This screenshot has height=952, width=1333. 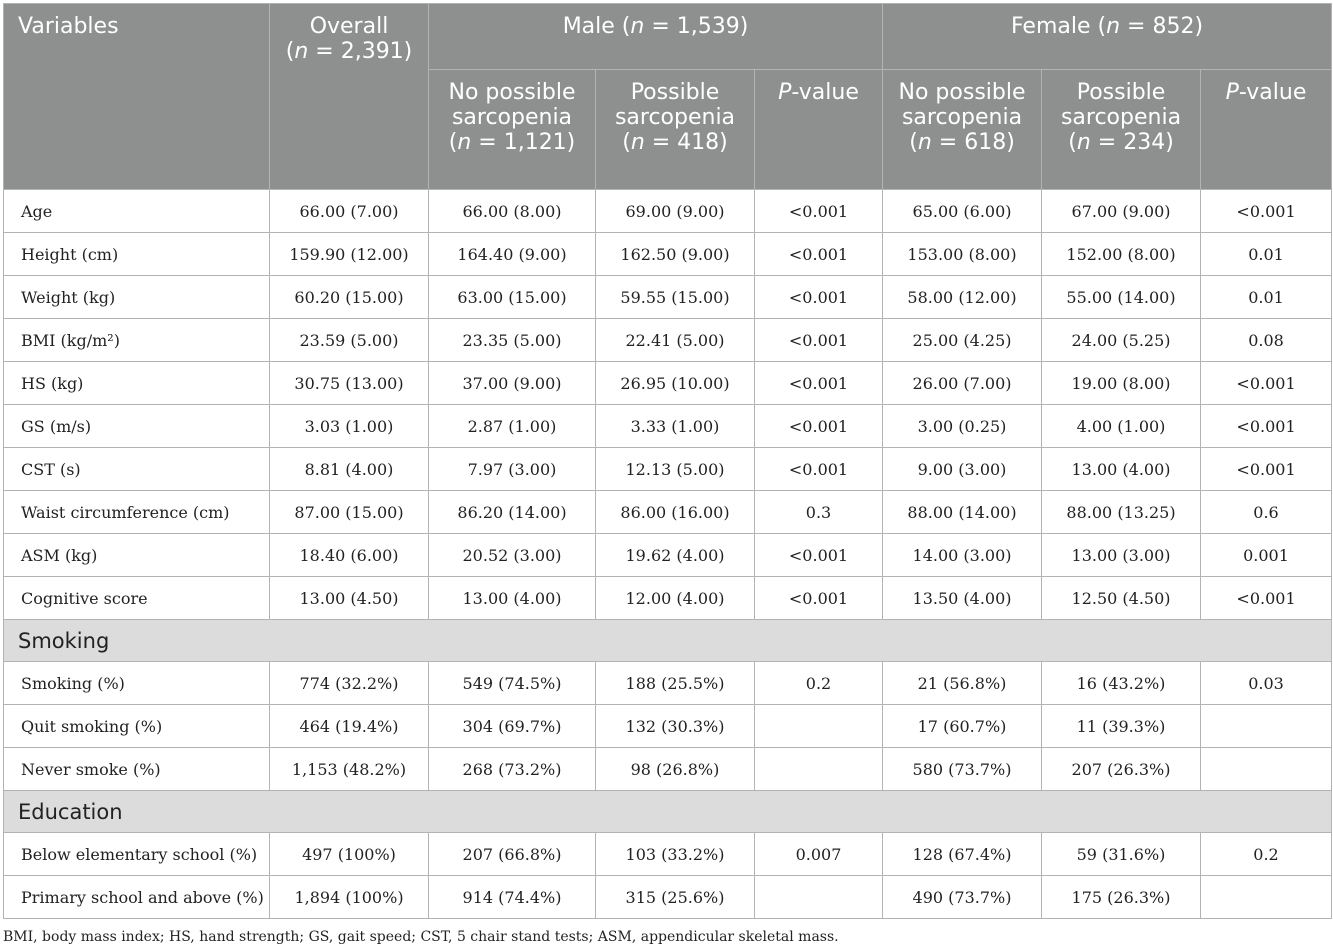 I want to click on table-cell: 12.00 (4.00), so click(x=675, y=598).